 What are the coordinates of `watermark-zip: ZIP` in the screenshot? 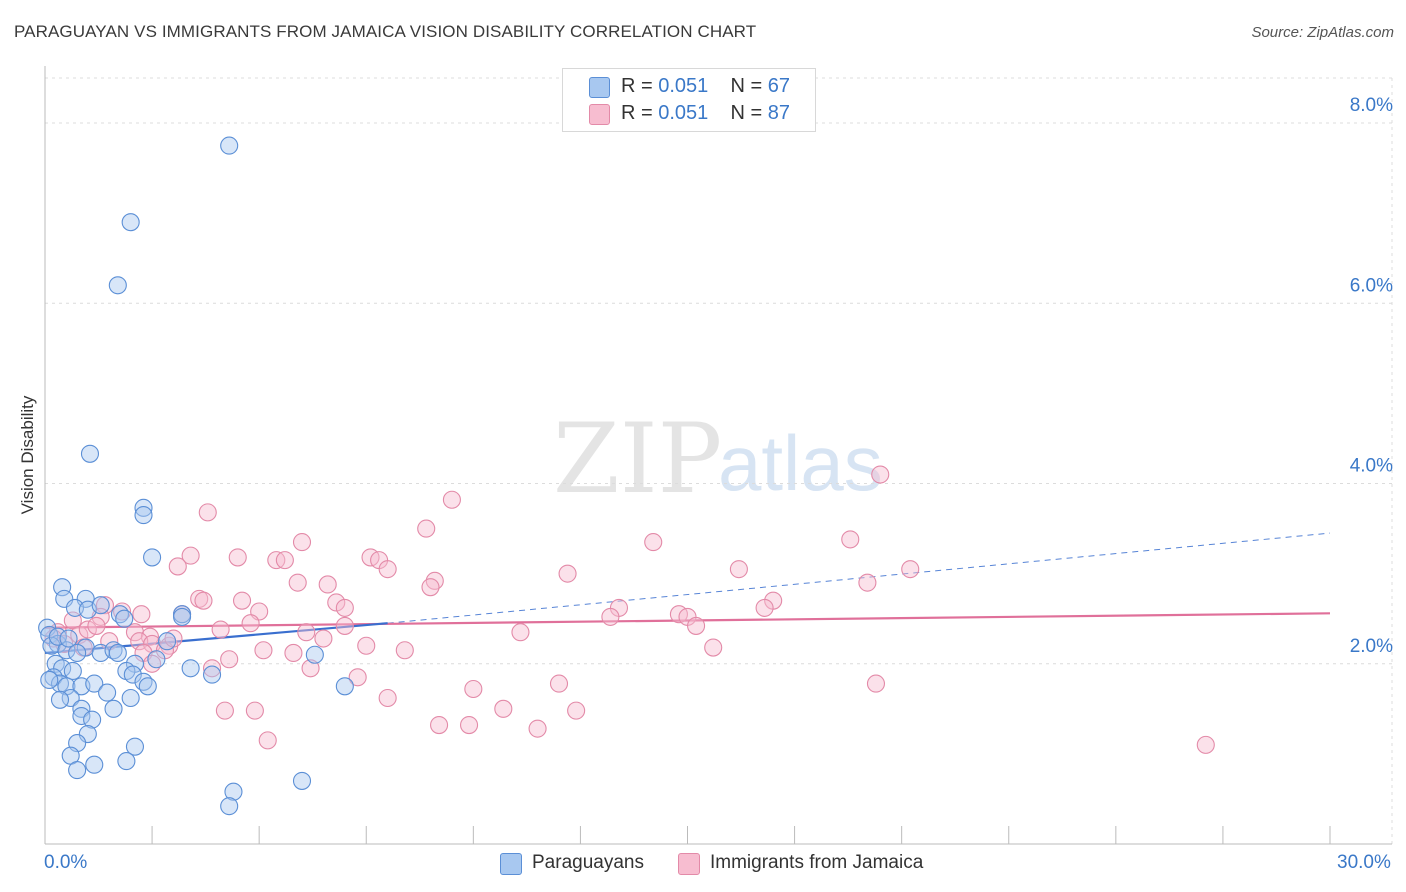 It's located at (637, 459).